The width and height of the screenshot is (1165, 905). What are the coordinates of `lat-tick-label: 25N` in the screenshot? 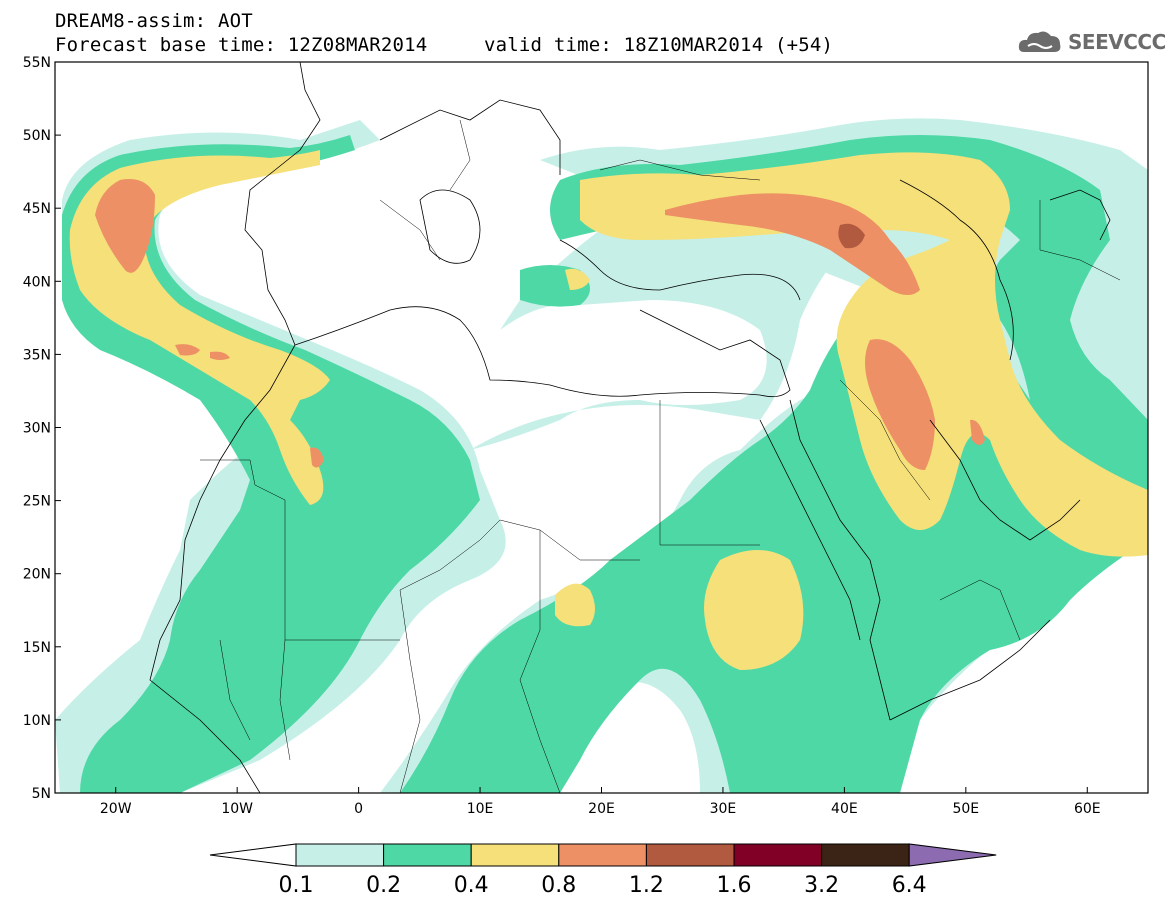 It's located at (37, 502).